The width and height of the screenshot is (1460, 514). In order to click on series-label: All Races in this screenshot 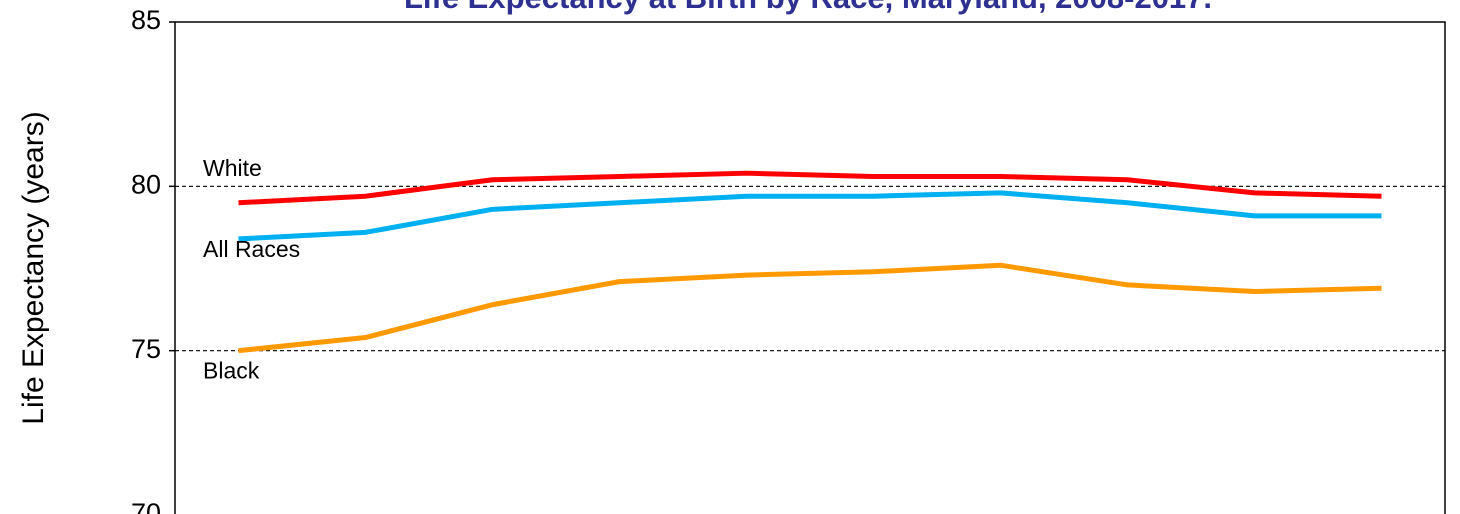, I will do `click(251, 249)`.